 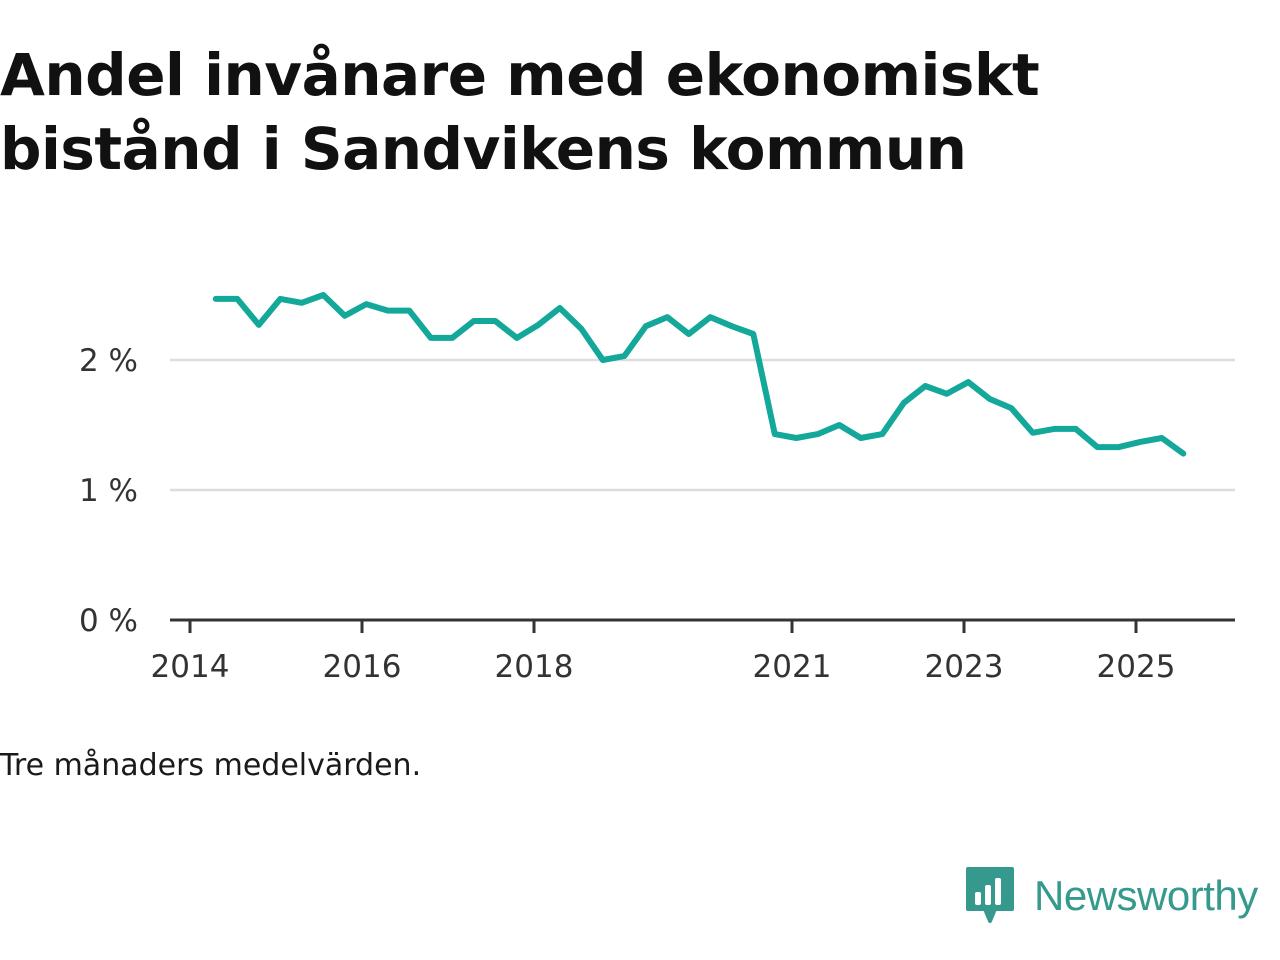 What do you see at coordinates (792, 667) in the screenshot?
I see `x-tick-label: 2021` at bounding box center [792, 667].